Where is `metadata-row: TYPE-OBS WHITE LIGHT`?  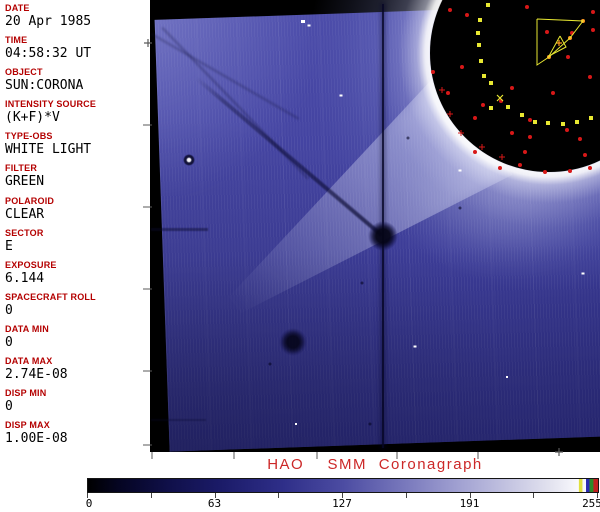 metadata-row: TYPE-OBS WHITE LIGHT is located at coordinates (77, 147).